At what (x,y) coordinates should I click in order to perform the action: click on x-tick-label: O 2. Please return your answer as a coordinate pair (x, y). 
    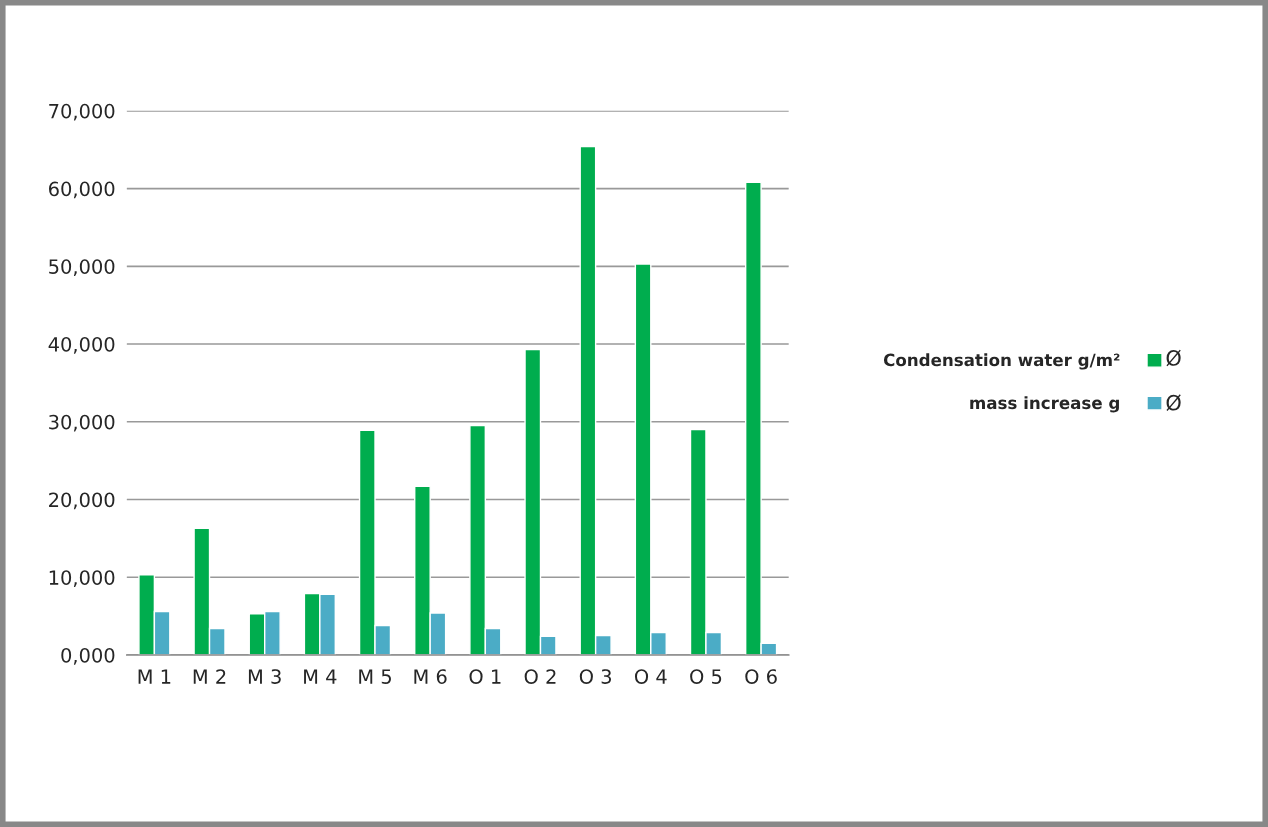
    Looking at the image, I should click on (540, 676).